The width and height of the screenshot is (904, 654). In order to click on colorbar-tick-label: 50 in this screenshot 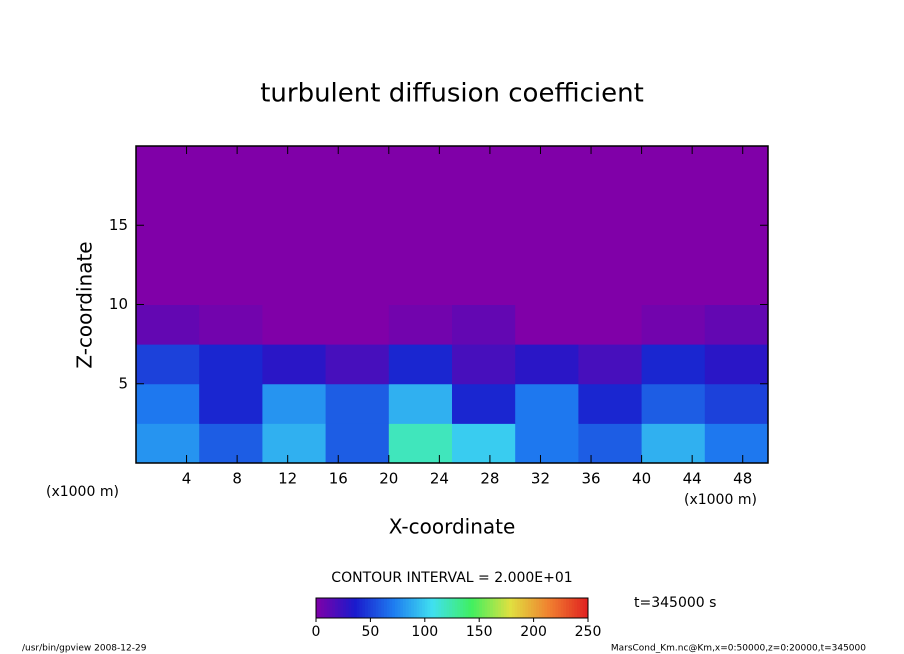, I will do `click(370, 632)`.